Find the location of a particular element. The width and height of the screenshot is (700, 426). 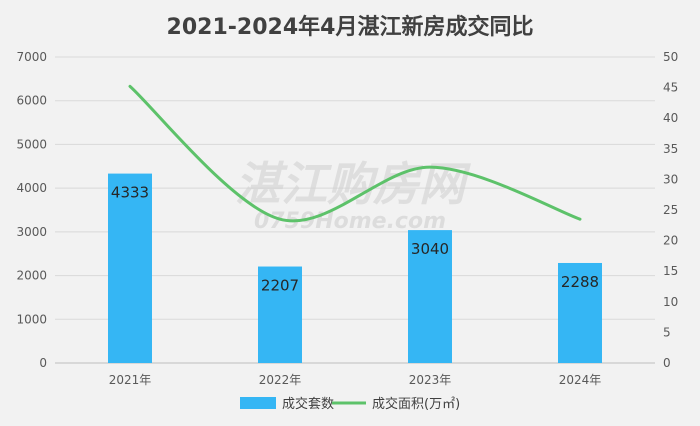

y-right-tick-label: 20 is located at coordinates (670, 241).